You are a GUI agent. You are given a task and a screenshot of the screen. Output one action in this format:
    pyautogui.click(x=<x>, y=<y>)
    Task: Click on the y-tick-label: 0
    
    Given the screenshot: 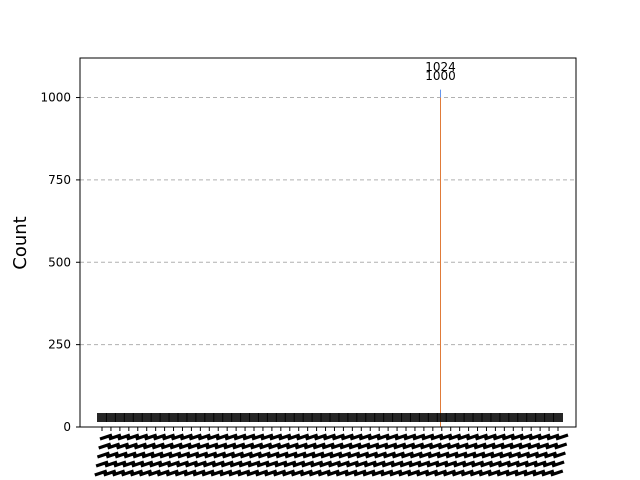 What is the action you would take?
    pyautogui.click(x=67, y=427)
    